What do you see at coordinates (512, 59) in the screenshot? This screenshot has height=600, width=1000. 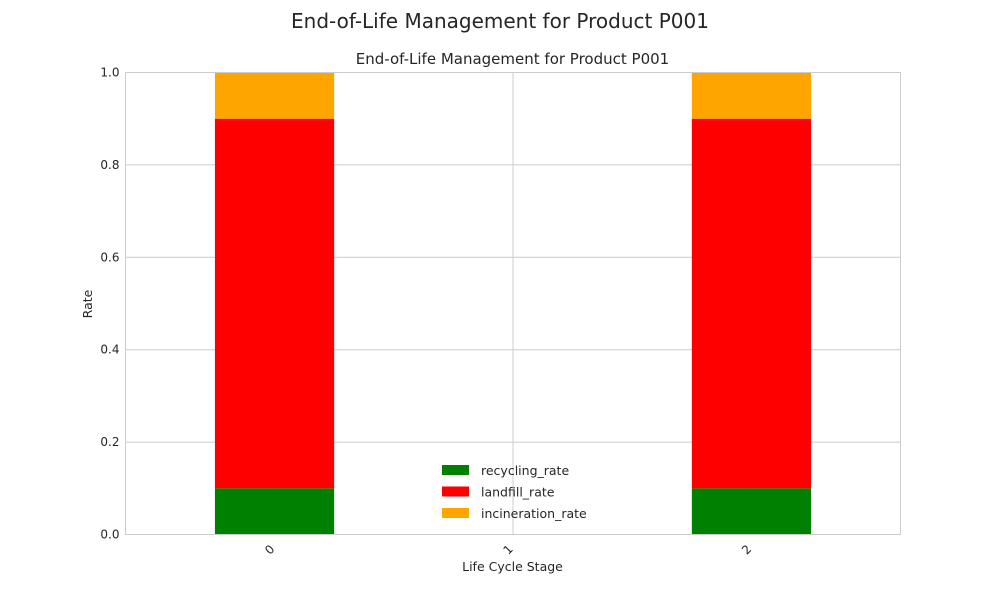 I see `chart-title: End-of-Life Management for Product P001` at bounding box center [512, 59].